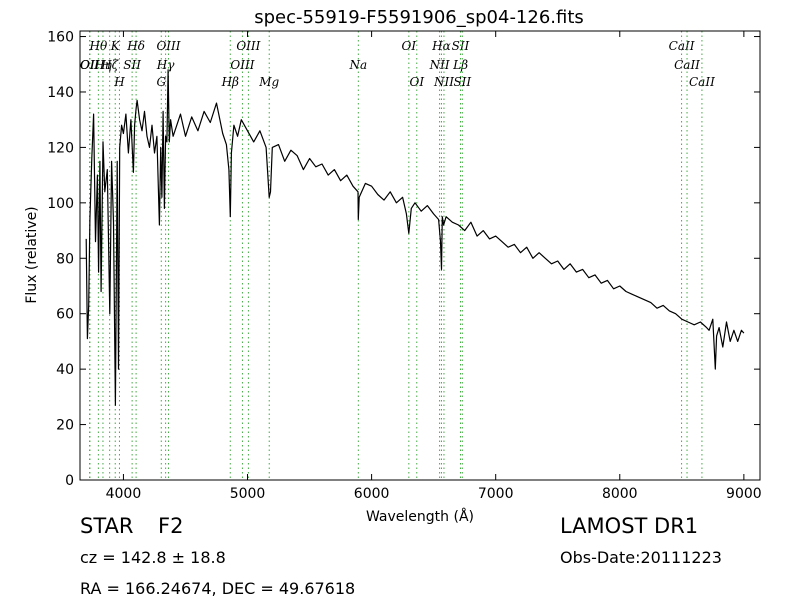 This screenshot has height=600, width=800. What do you see at coordinates (90, 65) in the screenshot?
I see `line-marker-label: OII` at bounding box center [90, 65].